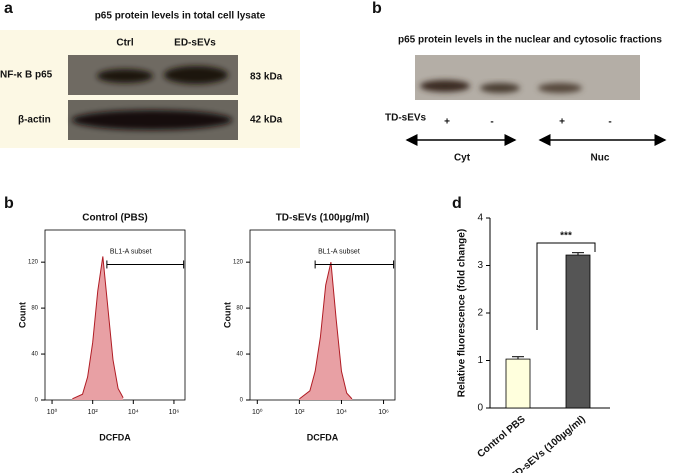  I want to click on column-label: ED-sEVs, so click(195, 43).